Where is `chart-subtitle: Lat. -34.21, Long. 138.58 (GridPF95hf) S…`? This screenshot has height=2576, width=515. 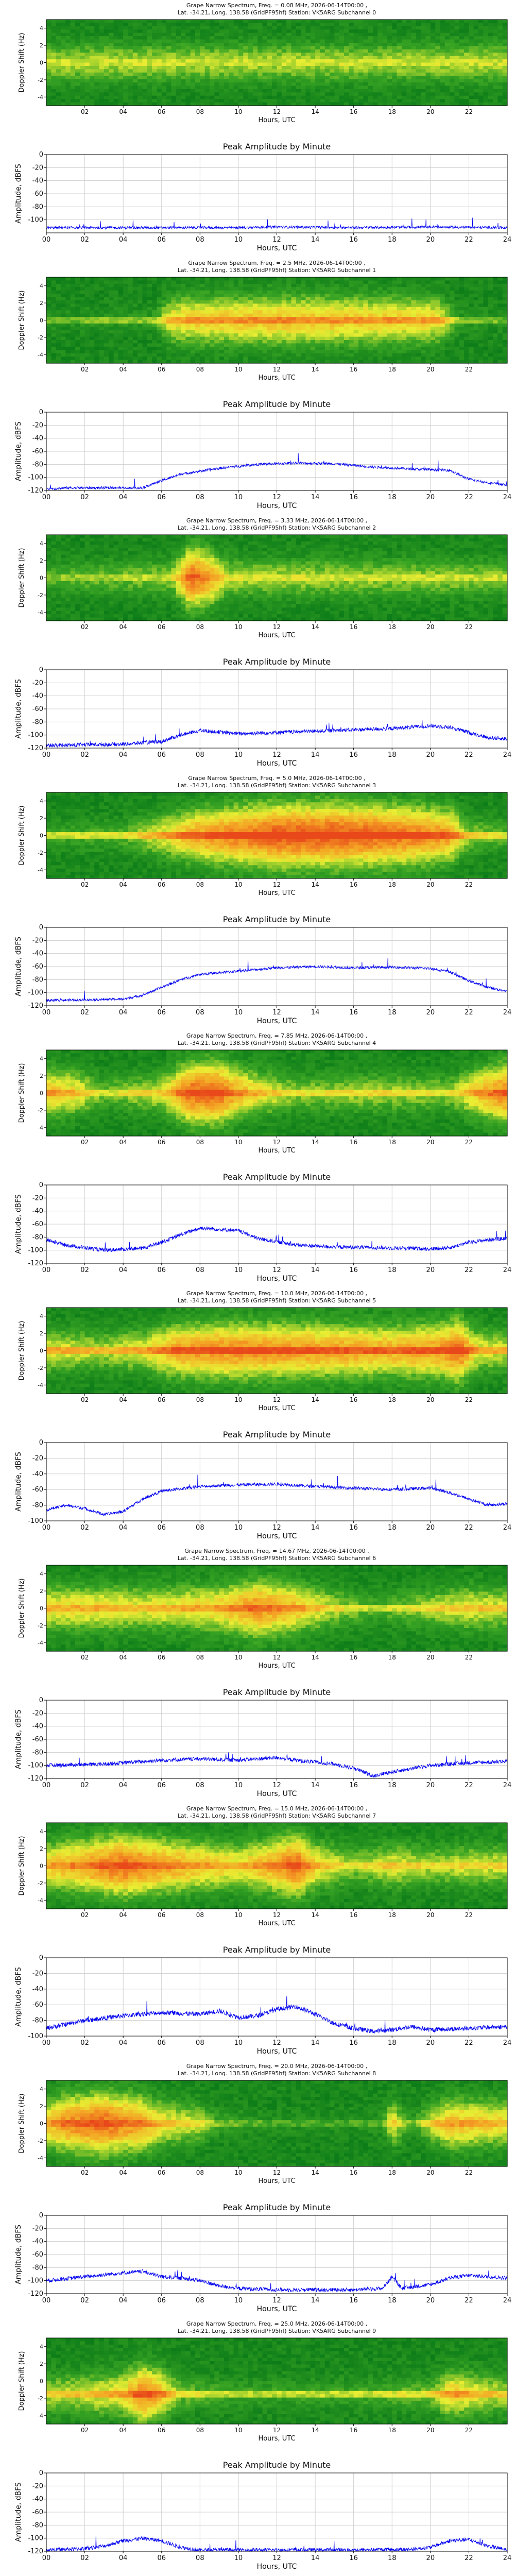
chart-subtitle: Lat. -34.21, Long. 138.58 (GridPF95hf) S… is located at coordinates (277, 785).